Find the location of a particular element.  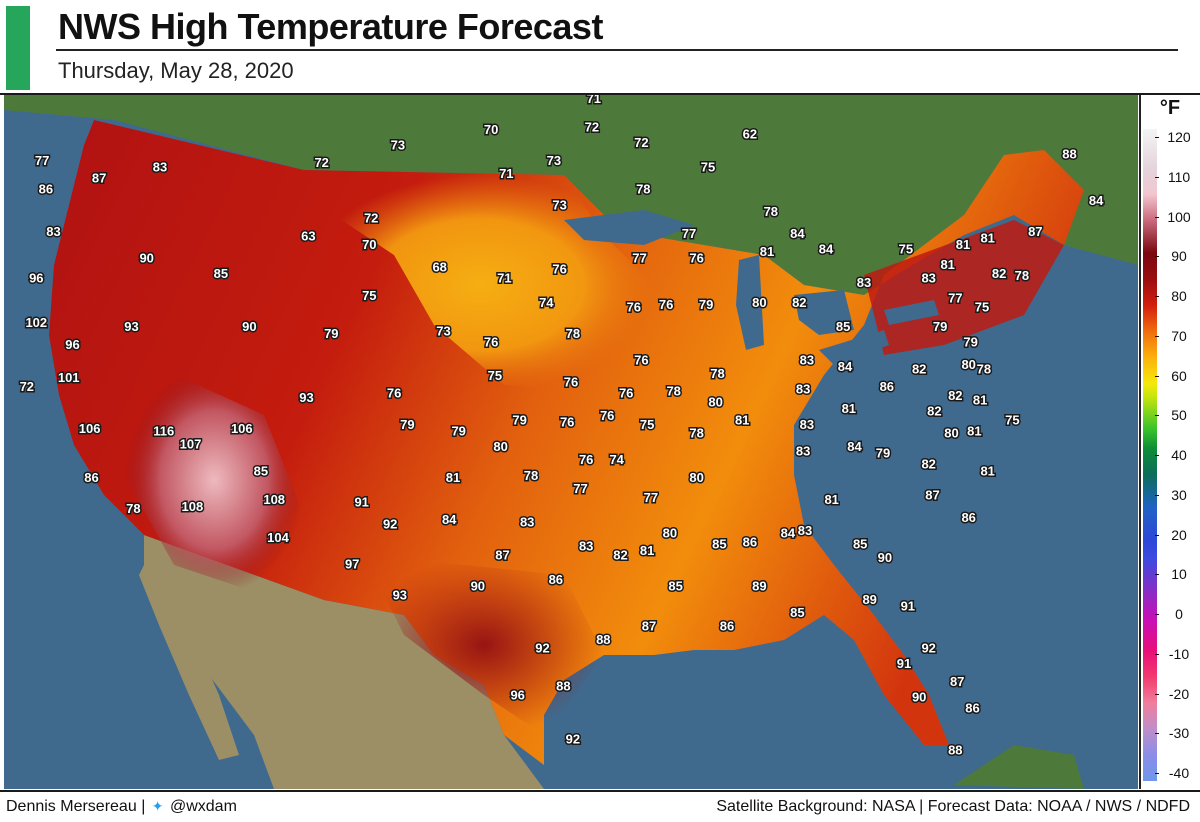

legend-tick: 90 is located at coordinates (1177, 256).